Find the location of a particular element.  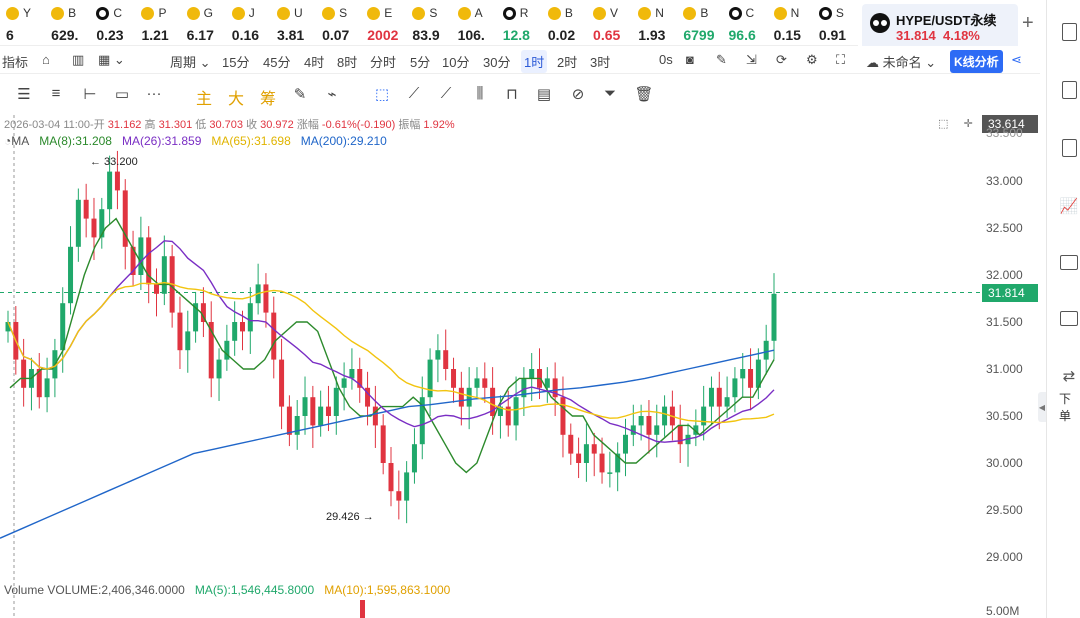

ticker-symbol: B is located at coordinates (568, 13).